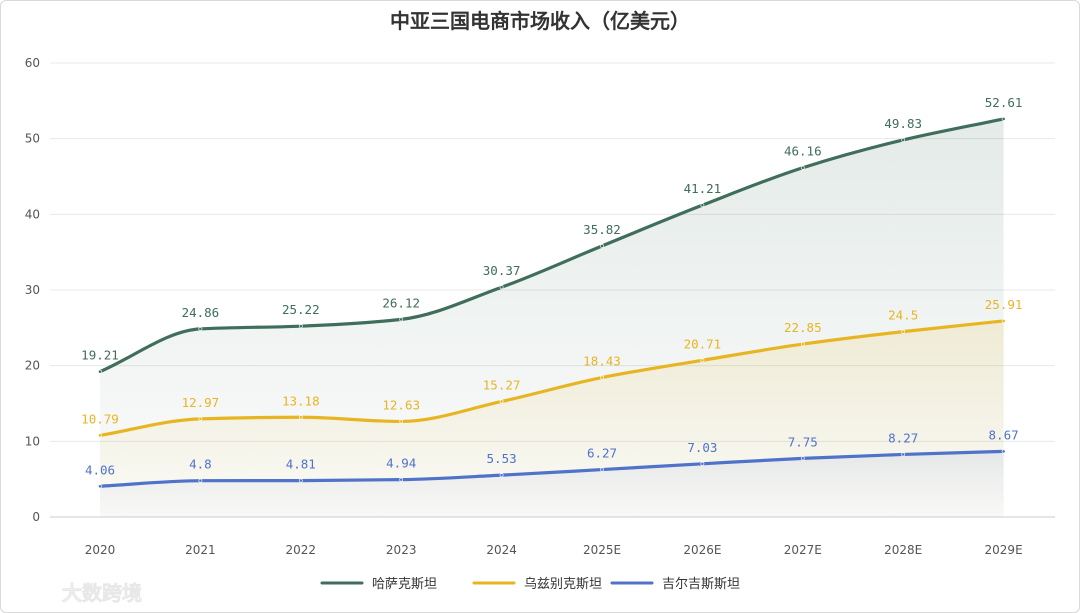 This screenshot has height=613, width=1080. What do you see at coordinates (703, 188) in the screenshot?
I see `data-label-series-0: 41.21` at bounding box center [703, 188].